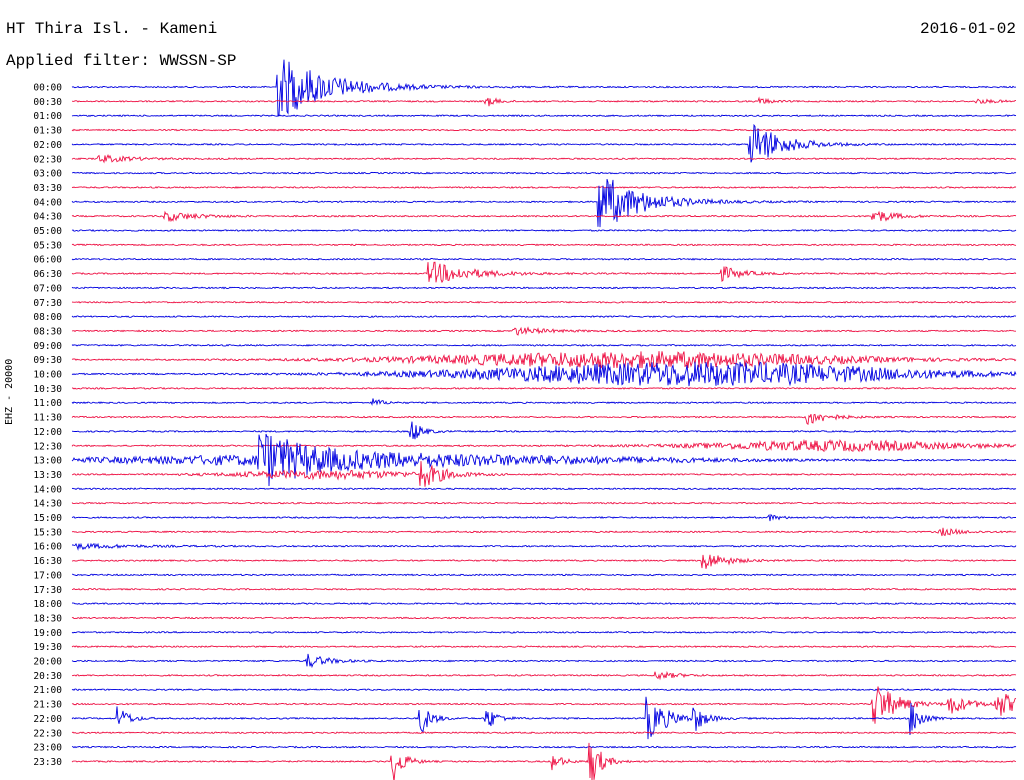 Image resolution: width=1024 pixels, height=780 pixels. I want to click on time-label: 20:30, so click(47, 676).